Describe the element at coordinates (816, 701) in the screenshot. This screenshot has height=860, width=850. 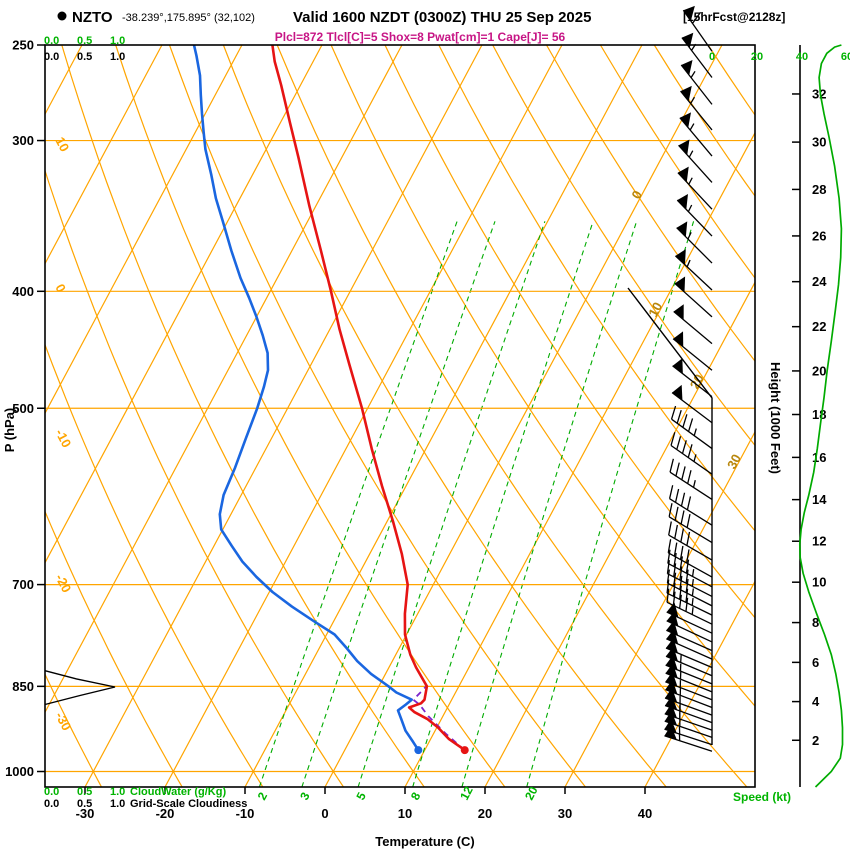
I see `height-tick-label: 4` at that location.